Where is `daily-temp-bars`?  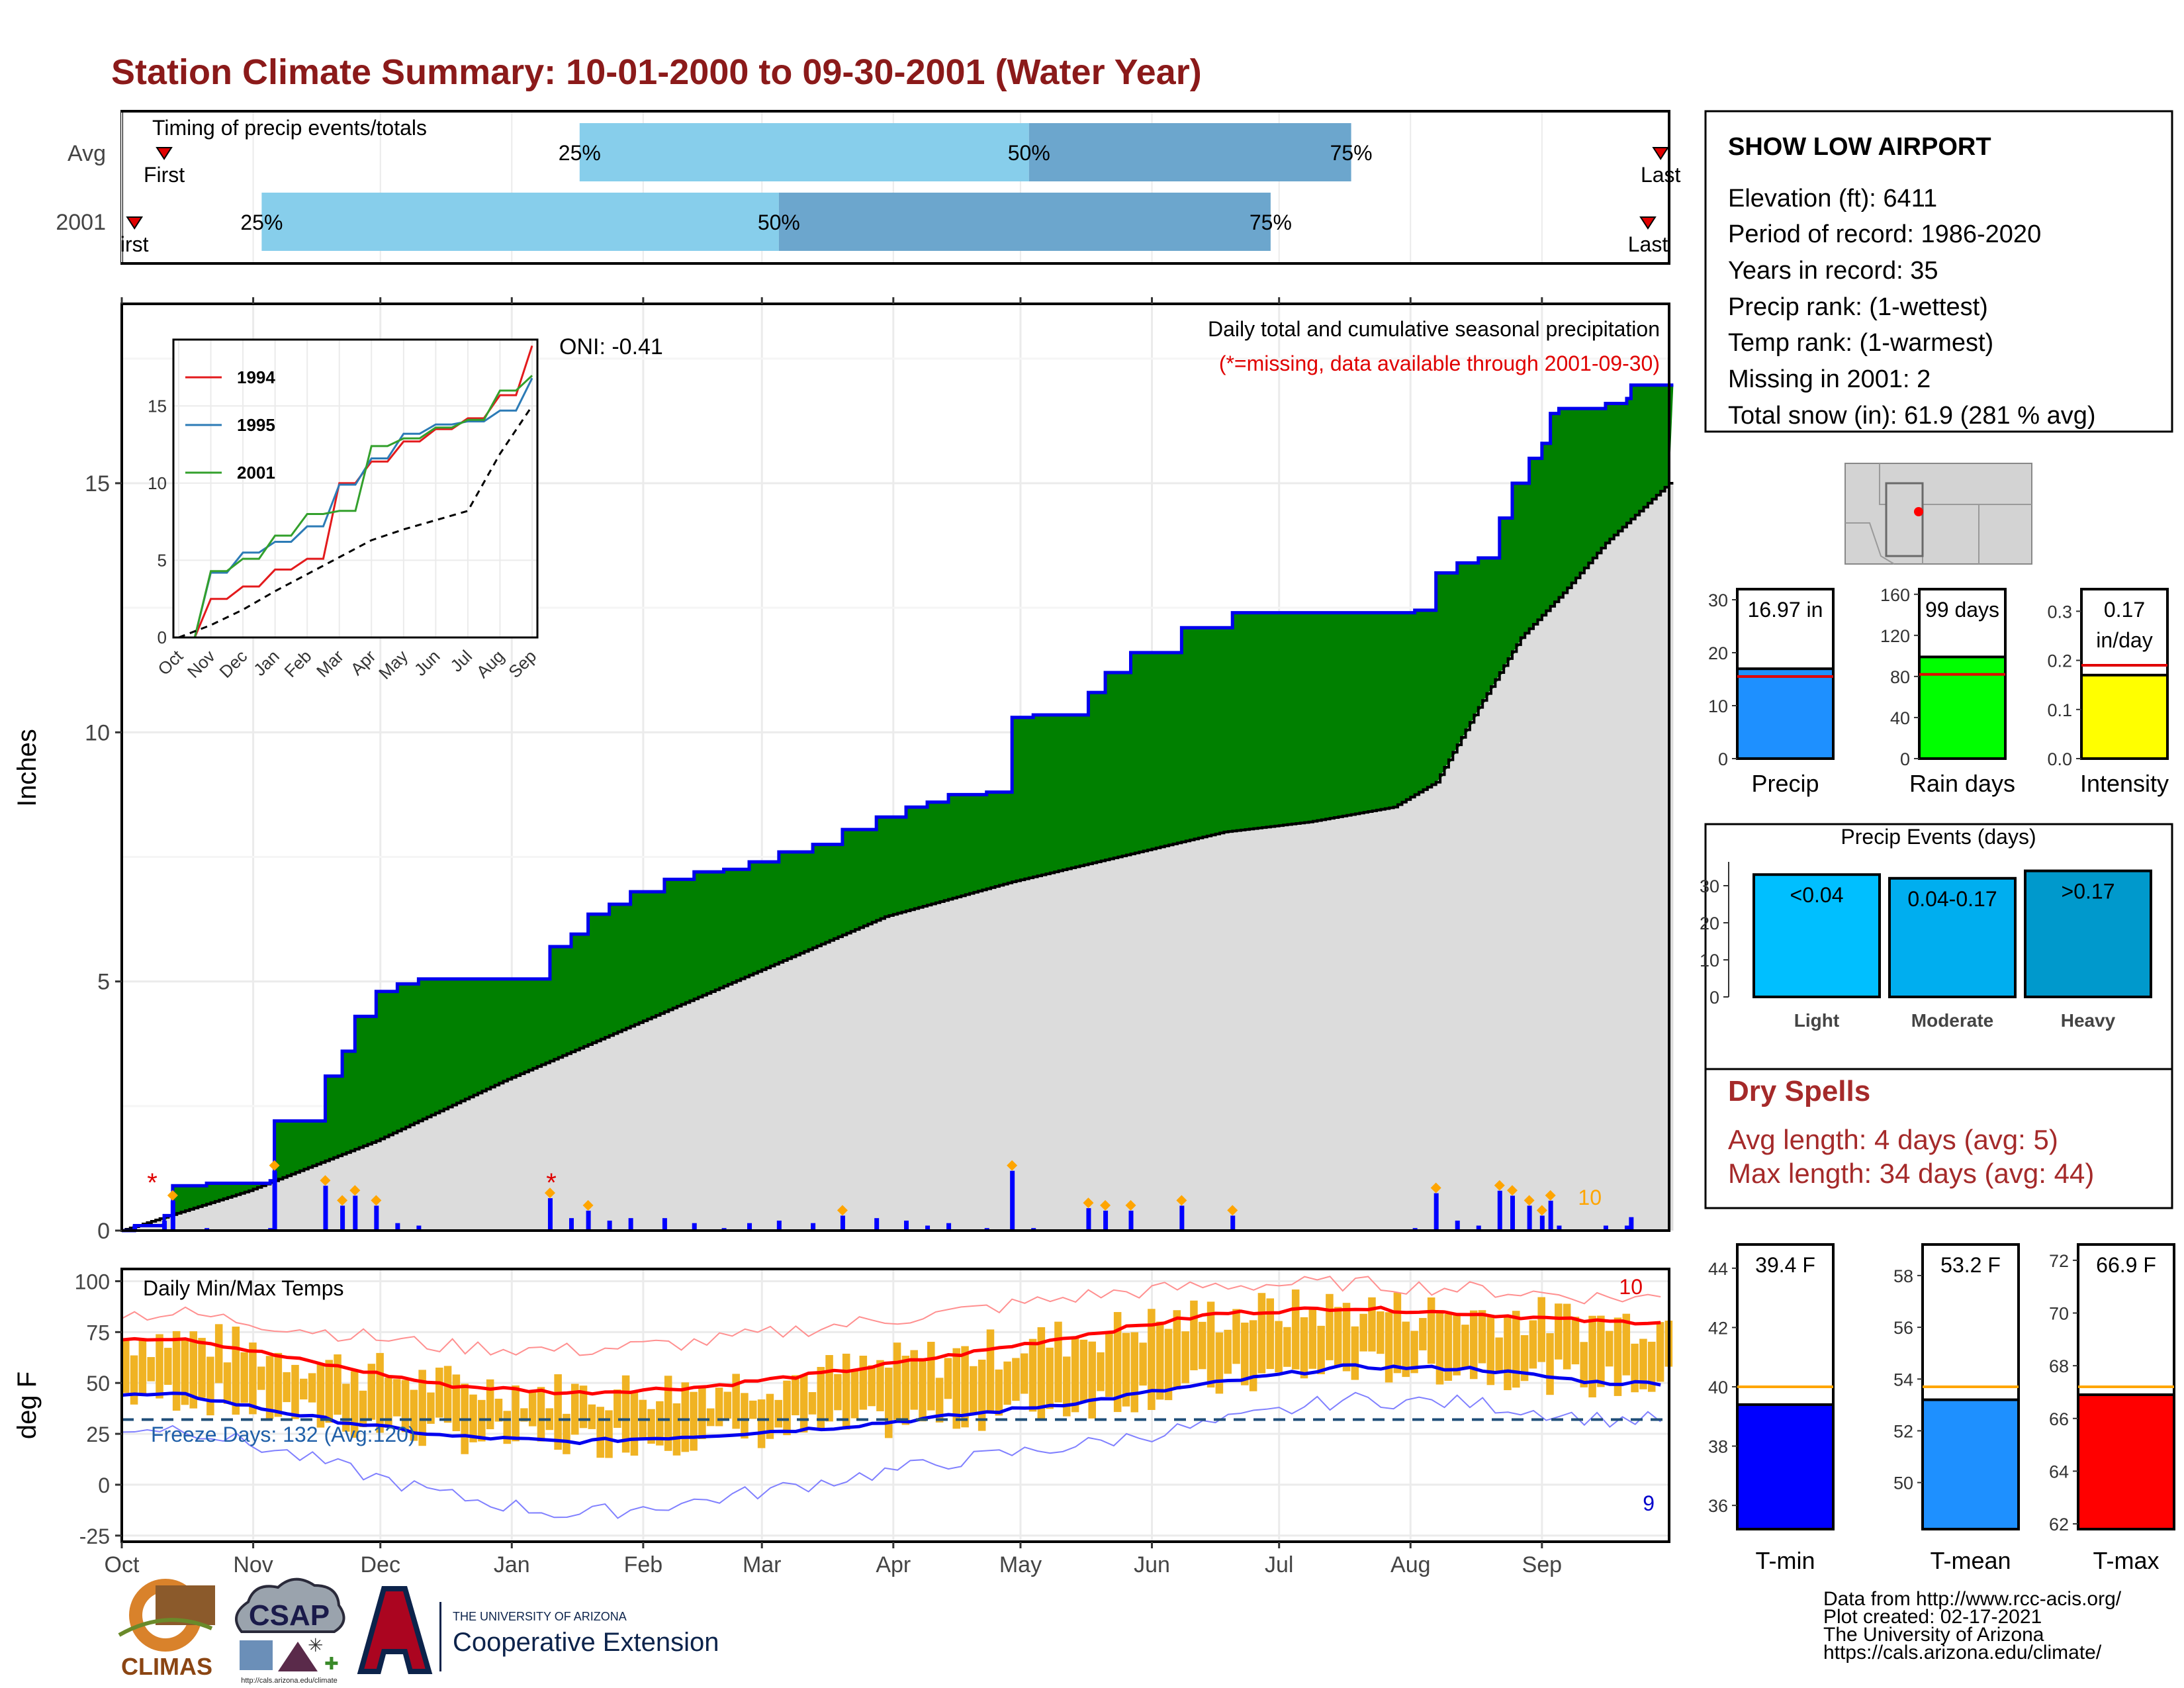
daily-temp-bars is located at coordinates (897, 1373).